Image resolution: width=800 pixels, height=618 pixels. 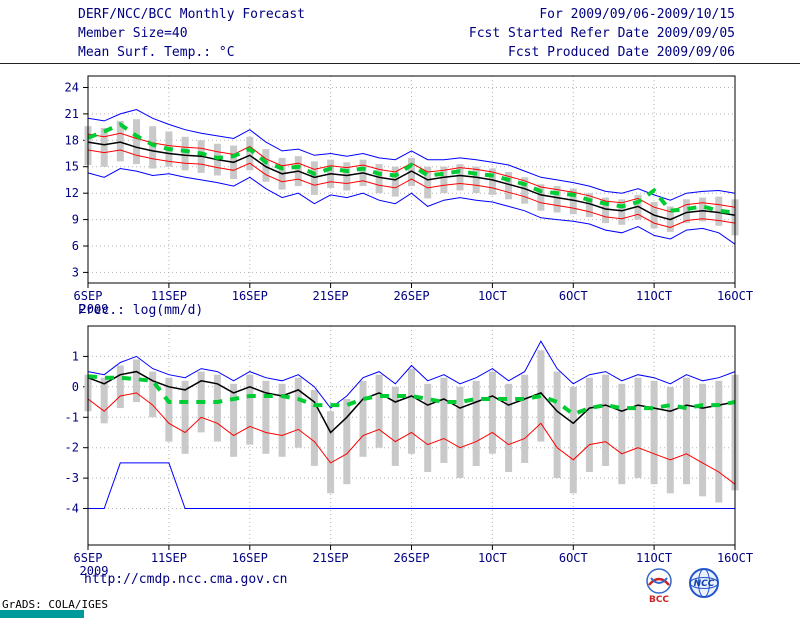 I want to click on ncc-logo-parallel, so click(x=704, y=583).